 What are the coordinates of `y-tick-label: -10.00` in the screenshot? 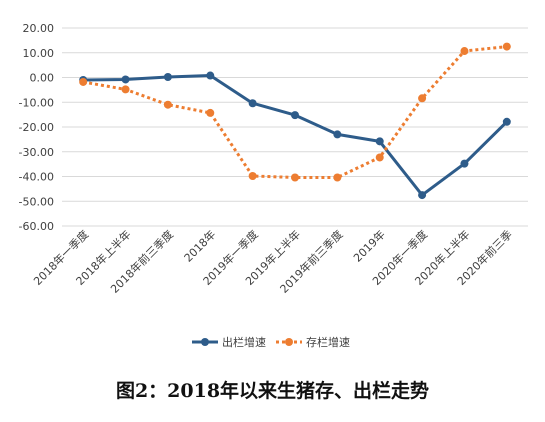 It's located at (36, 102).